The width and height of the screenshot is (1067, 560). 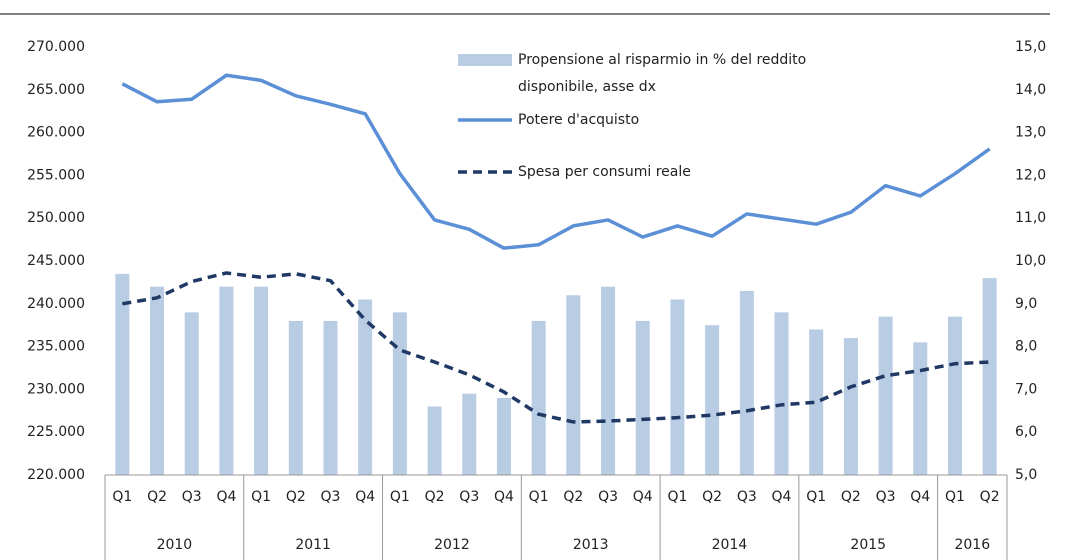 What do you see at coordinates (1026, 475) in the screenshot?
I see `y2-tick-label: 5,0` at bounding box center [1026, 475].